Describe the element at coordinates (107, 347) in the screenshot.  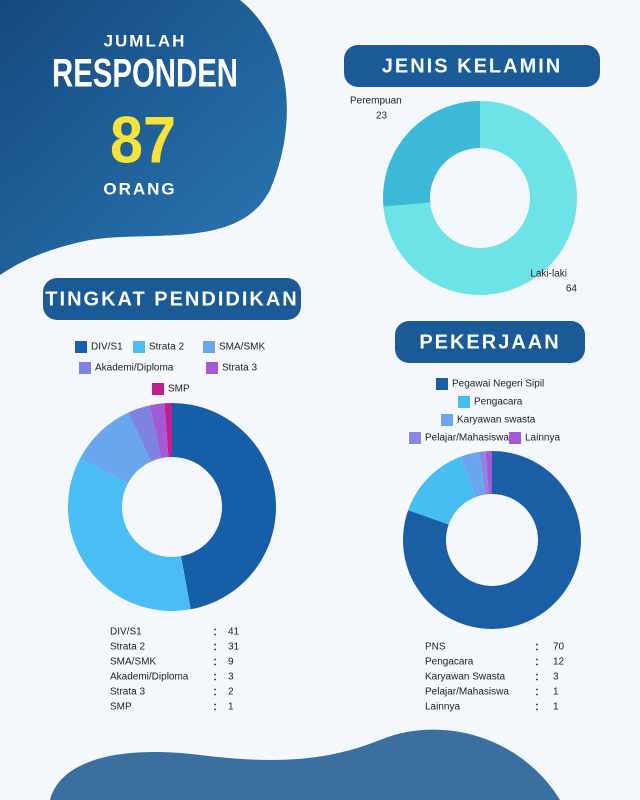
I see `legend-label: DIV/S1` at that location.